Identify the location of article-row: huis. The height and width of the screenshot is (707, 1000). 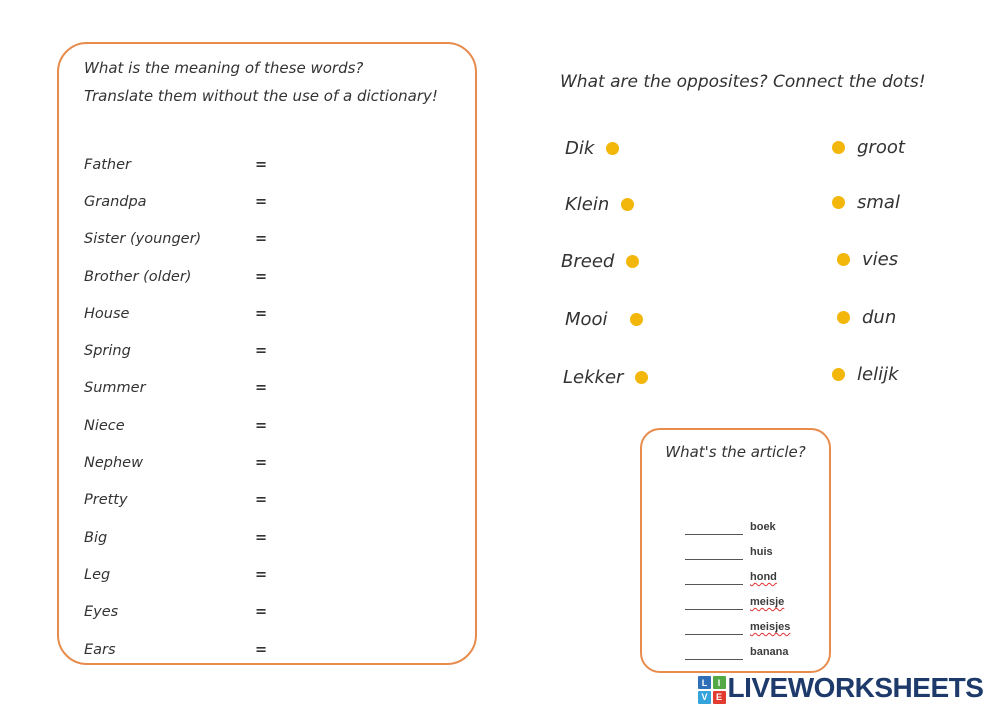
(754, 547).